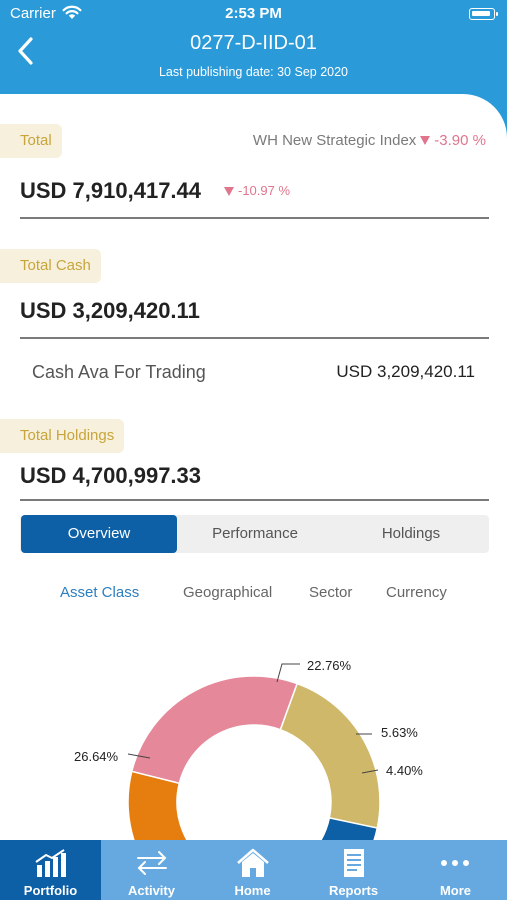  What do you see at coordinates (62, 436) in the screenshot?
I see `total-holdings-tag: Total Holdings` at bounding box center [62, 436].